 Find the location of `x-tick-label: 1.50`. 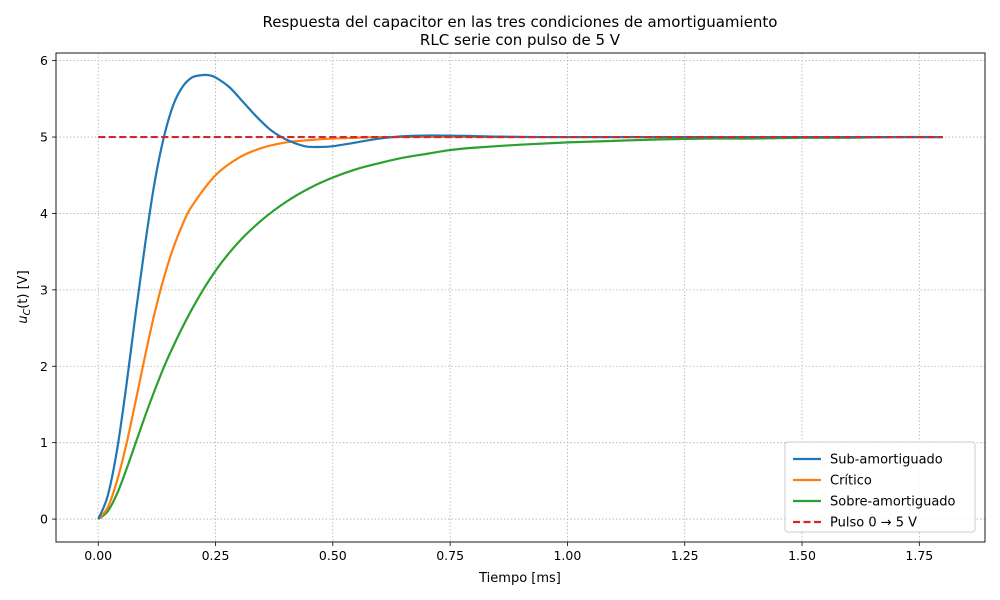

x-tick-label: 1.50 is located at coordinates (802, 555).